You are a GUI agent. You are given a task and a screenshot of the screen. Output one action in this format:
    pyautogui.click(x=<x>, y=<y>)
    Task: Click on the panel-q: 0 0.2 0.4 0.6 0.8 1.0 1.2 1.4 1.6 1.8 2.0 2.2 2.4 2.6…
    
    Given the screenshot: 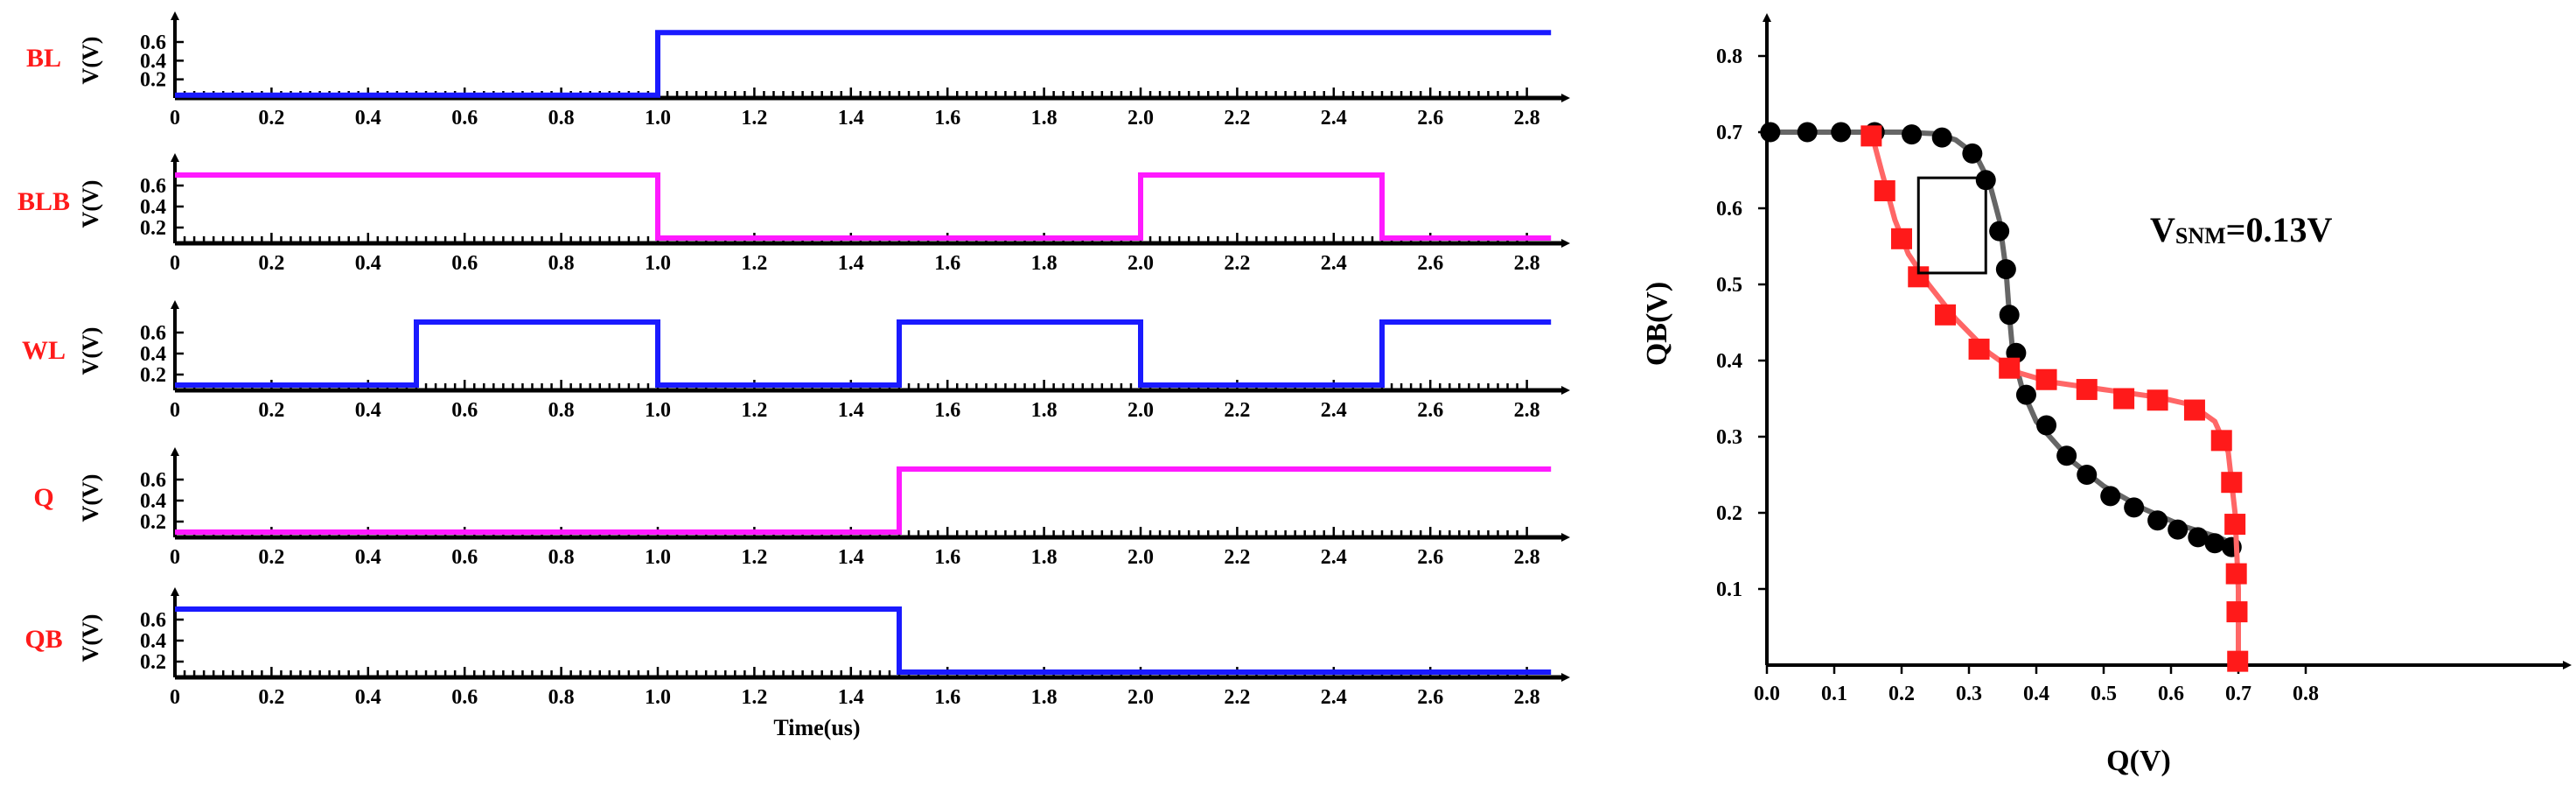 What is the action you would take?
    pyautogui.click(x=801, y=508)
    